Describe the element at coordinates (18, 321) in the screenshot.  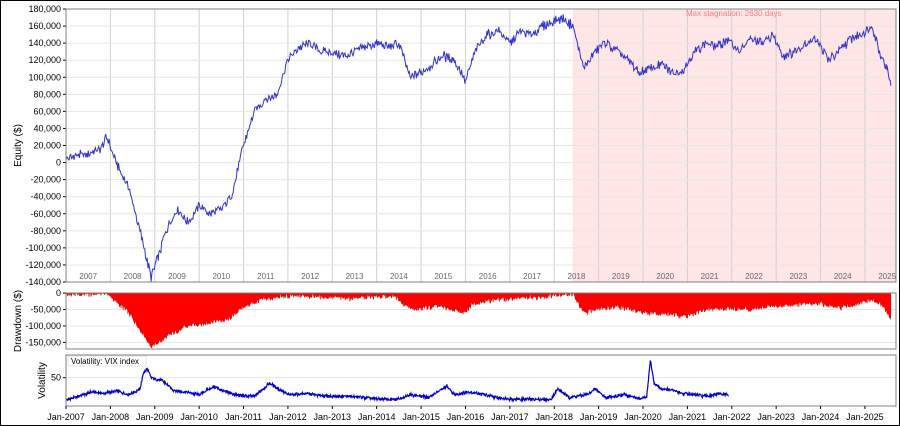
I see `drawdown-y-axis-label: Drawdown ($)` at that location.